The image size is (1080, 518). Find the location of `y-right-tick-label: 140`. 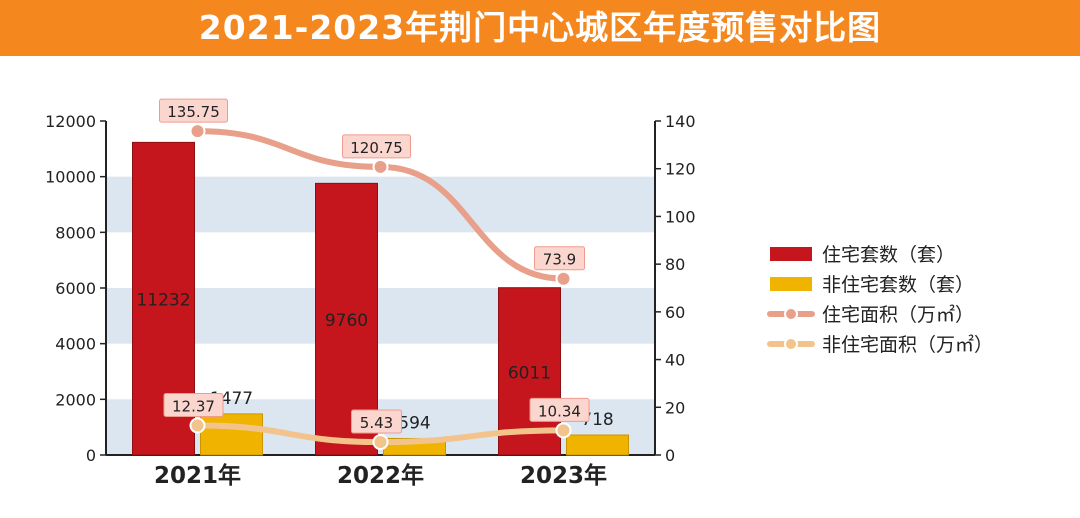

y-right-tick-label: 140 is located at coordinates (680, 121).